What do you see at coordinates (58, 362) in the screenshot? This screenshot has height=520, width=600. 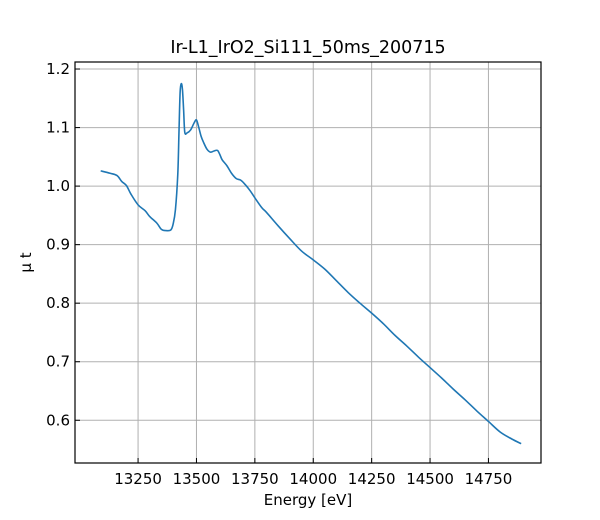 I see `y-tick-label: 0.7` at bounding box center [58, 362].